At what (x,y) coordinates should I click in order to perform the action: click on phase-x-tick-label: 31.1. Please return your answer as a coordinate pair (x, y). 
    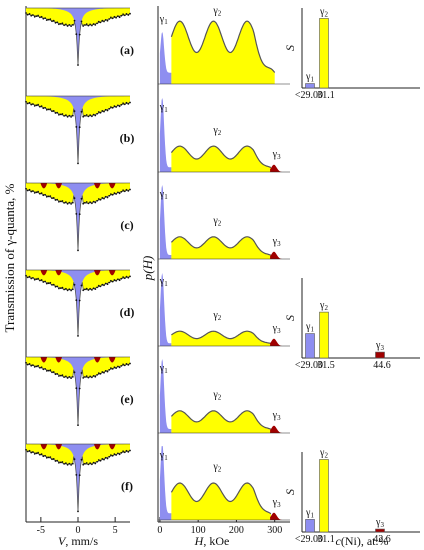
    Looking at the image, I should click on (326, 539).